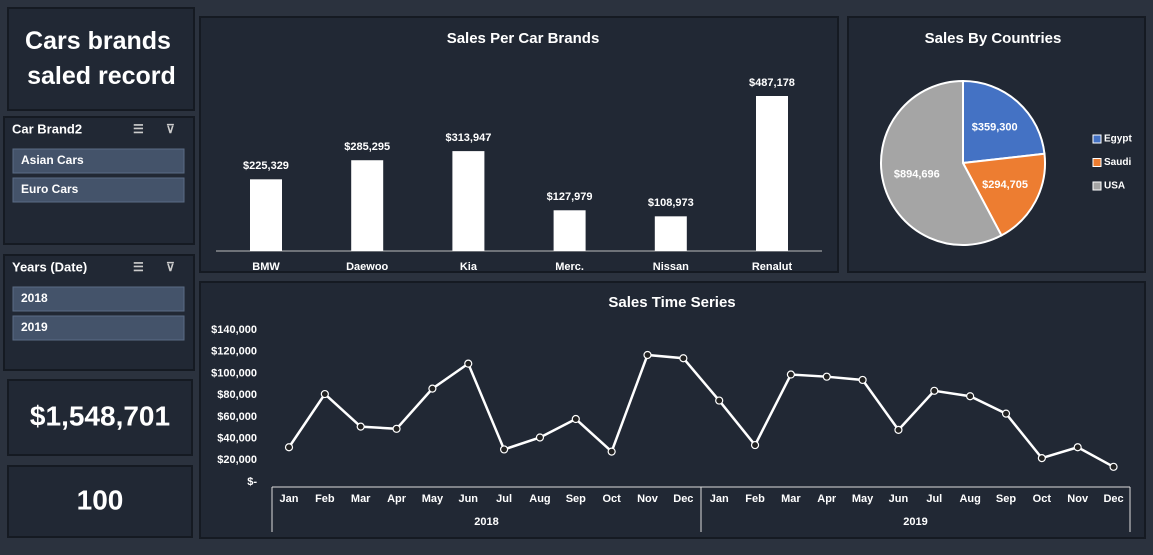 The image size is (1153, 555). What do you see at coordinates (237, 417) in the screenshot?
I see `y-tick-label: $60,000` at bounding box center [237, 417].